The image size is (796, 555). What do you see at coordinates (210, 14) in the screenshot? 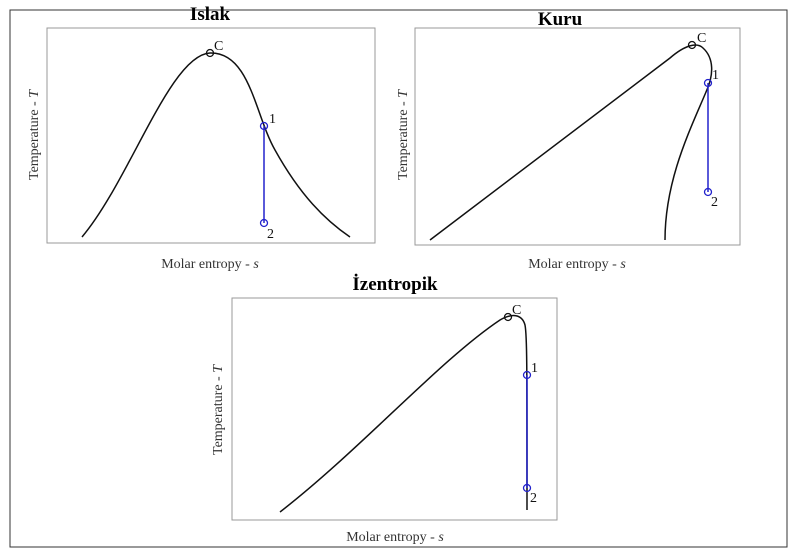
I see `panel-title: Islak` at bounding box center [210, 14].